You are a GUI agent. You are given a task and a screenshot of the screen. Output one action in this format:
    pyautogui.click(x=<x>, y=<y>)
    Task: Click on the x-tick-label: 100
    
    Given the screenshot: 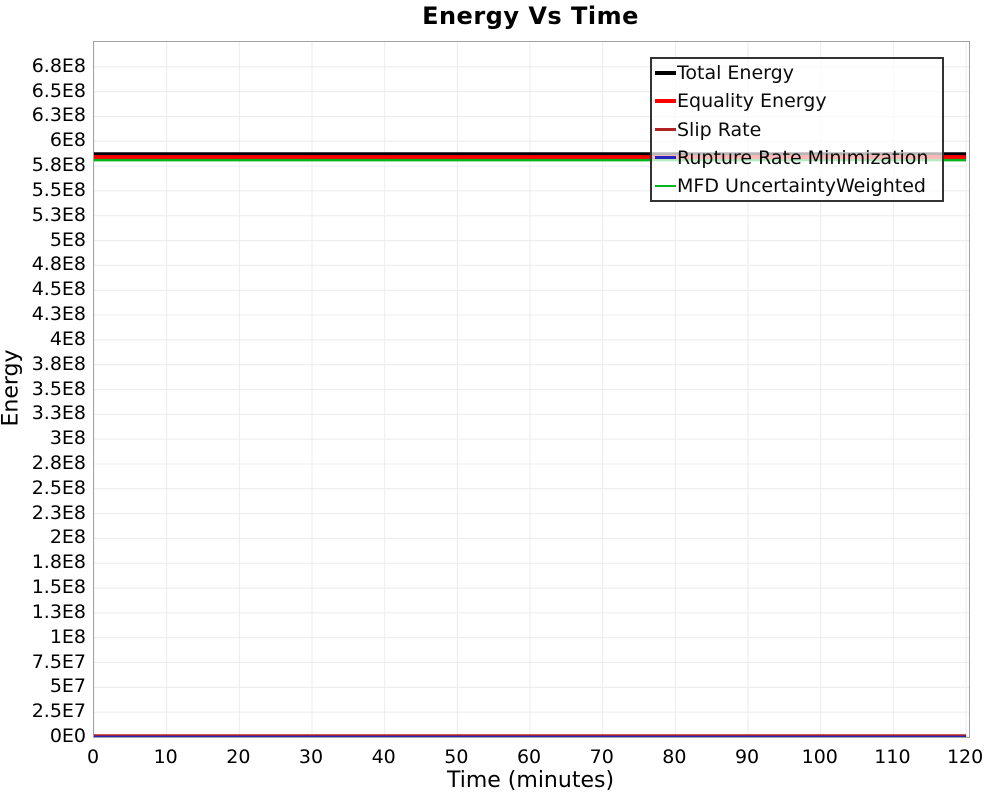 What is the action you would take?
    pyautogui.click(x=819, y=757)
    